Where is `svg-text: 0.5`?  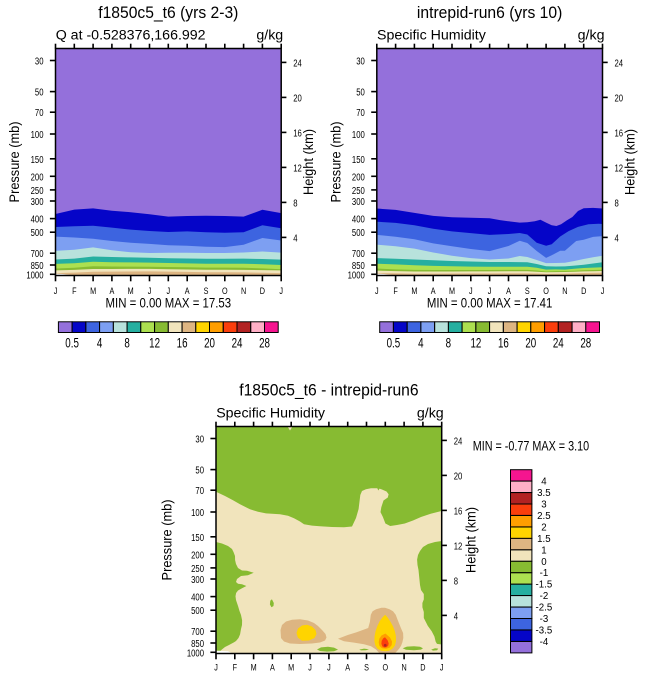 svg-text: 0.5 is located at coordinates (394, 343).